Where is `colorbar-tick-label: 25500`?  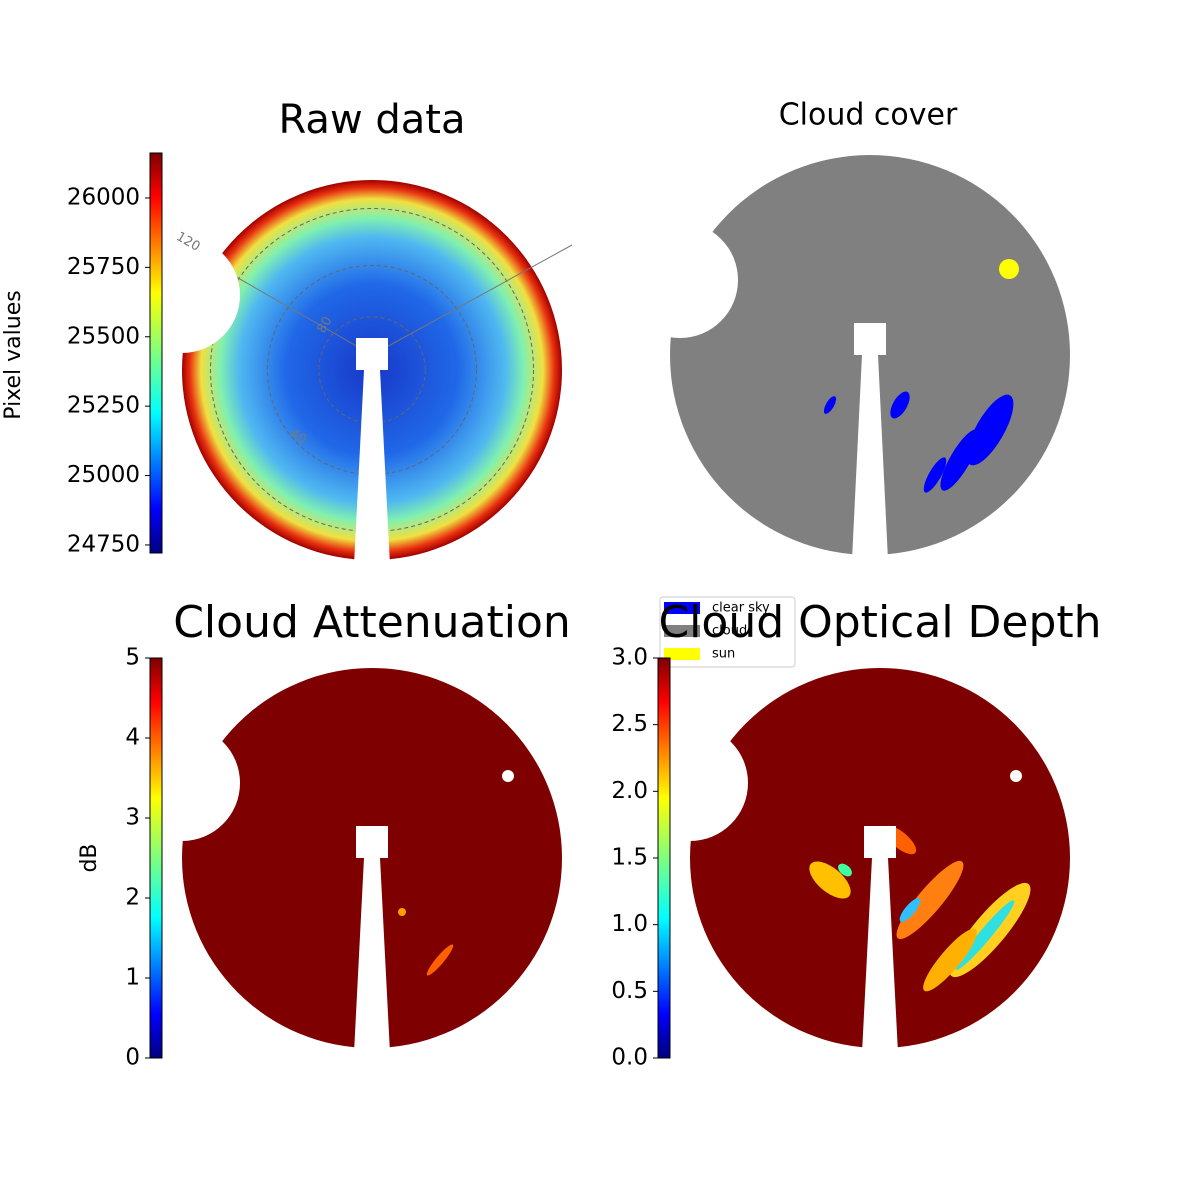
colorbar-tick-label: 25500 is located at coordinates (103, 336).